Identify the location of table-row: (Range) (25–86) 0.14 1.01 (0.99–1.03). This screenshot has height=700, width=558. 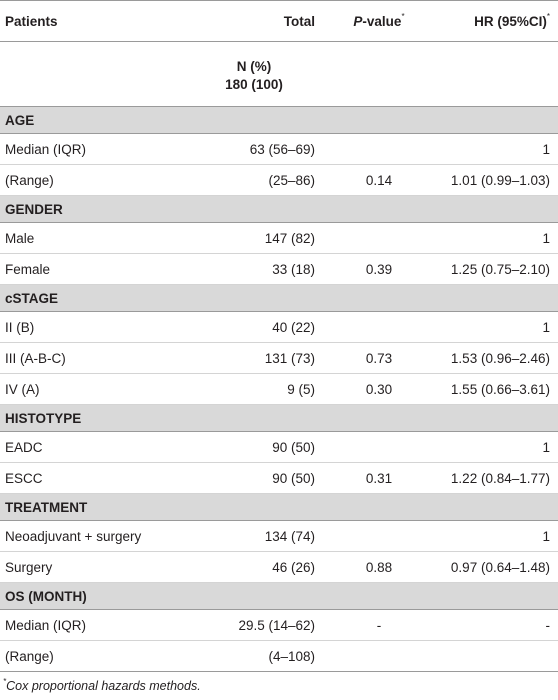
(279, 180).